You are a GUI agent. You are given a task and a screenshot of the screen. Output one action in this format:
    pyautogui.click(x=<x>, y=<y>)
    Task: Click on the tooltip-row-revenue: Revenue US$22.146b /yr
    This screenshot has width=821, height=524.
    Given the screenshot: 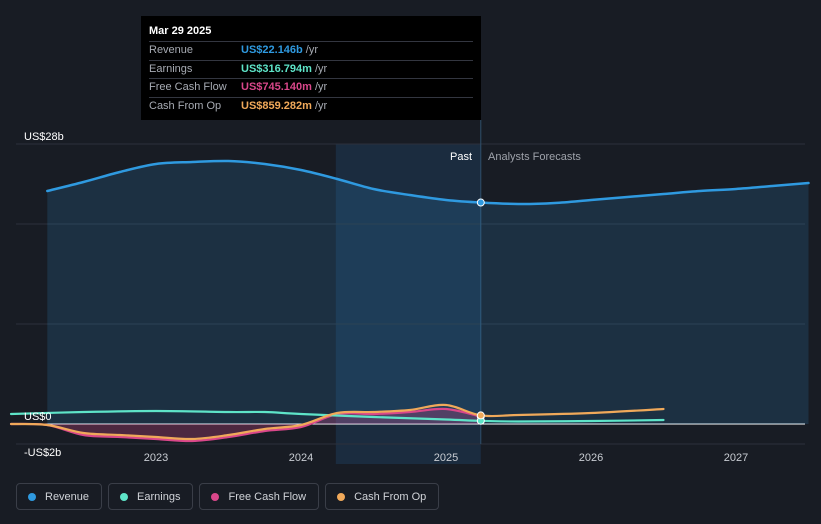 What is the action you would take?
    pyautogui.click(x=311, y=50)
    